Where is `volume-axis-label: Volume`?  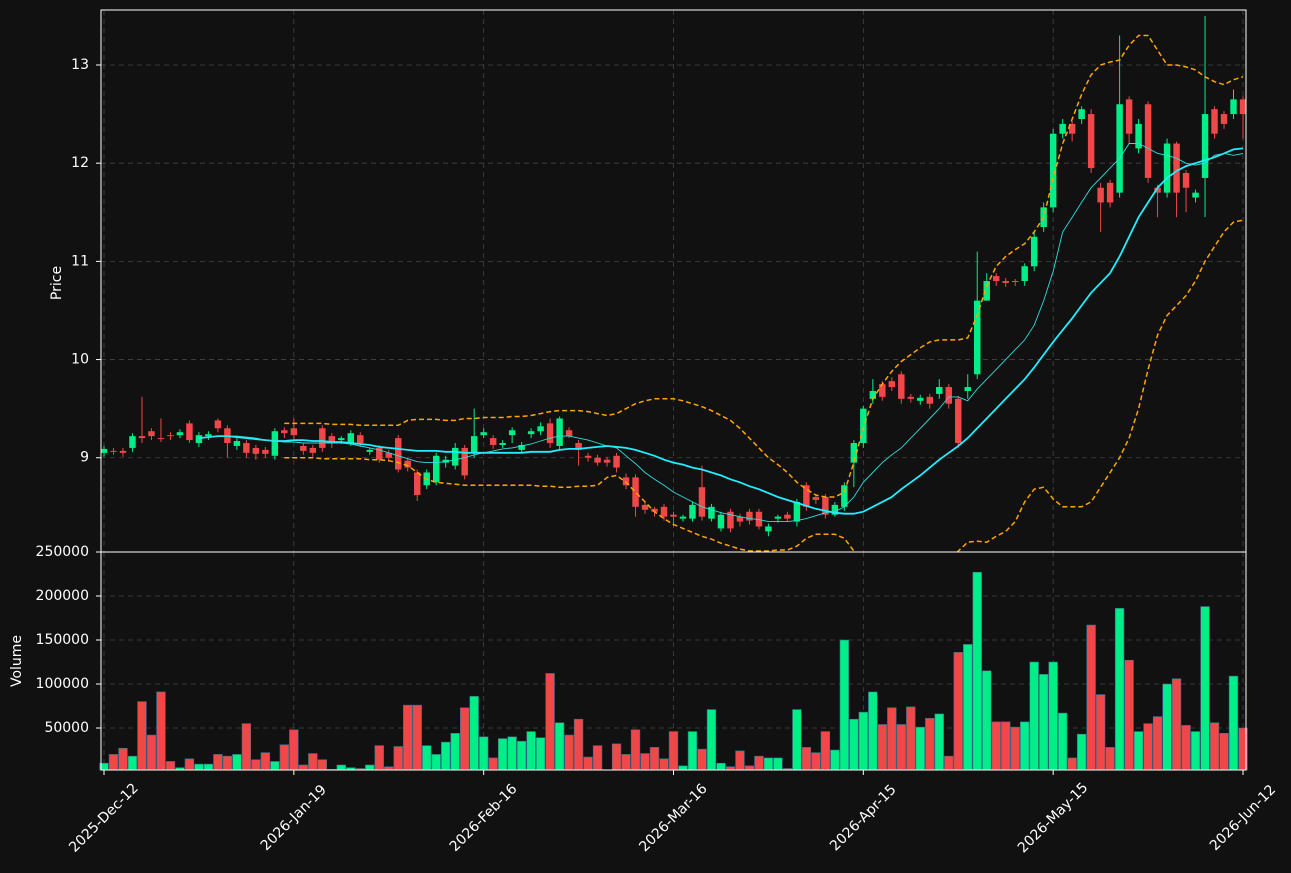 volume-axis-label: Volume is located at coordinates (17, 661).